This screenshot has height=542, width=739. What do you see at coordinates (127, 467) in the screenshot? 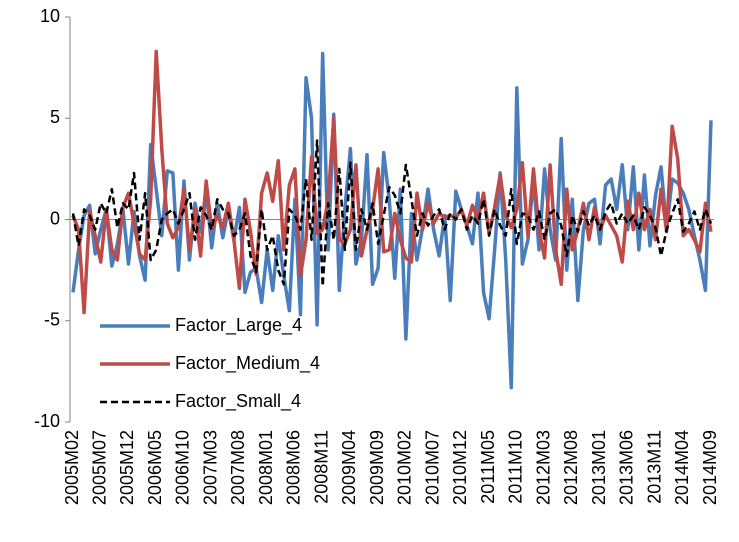
I see `x-tick-label: 2005M12` at bounding box center [127, 467].